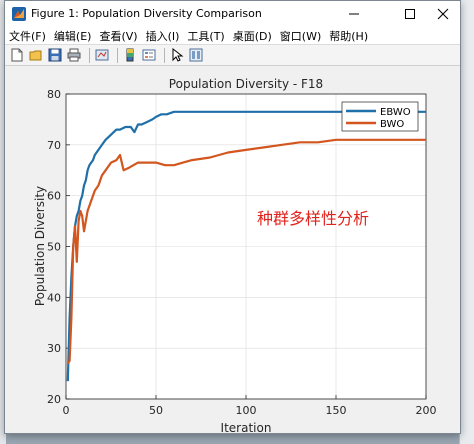 The image size is (474, 444). What do you see at coordinates (313, 218) in the screenshot?
I see `annotation-text: 种群多样性分析` at bounding box center [313, 218].